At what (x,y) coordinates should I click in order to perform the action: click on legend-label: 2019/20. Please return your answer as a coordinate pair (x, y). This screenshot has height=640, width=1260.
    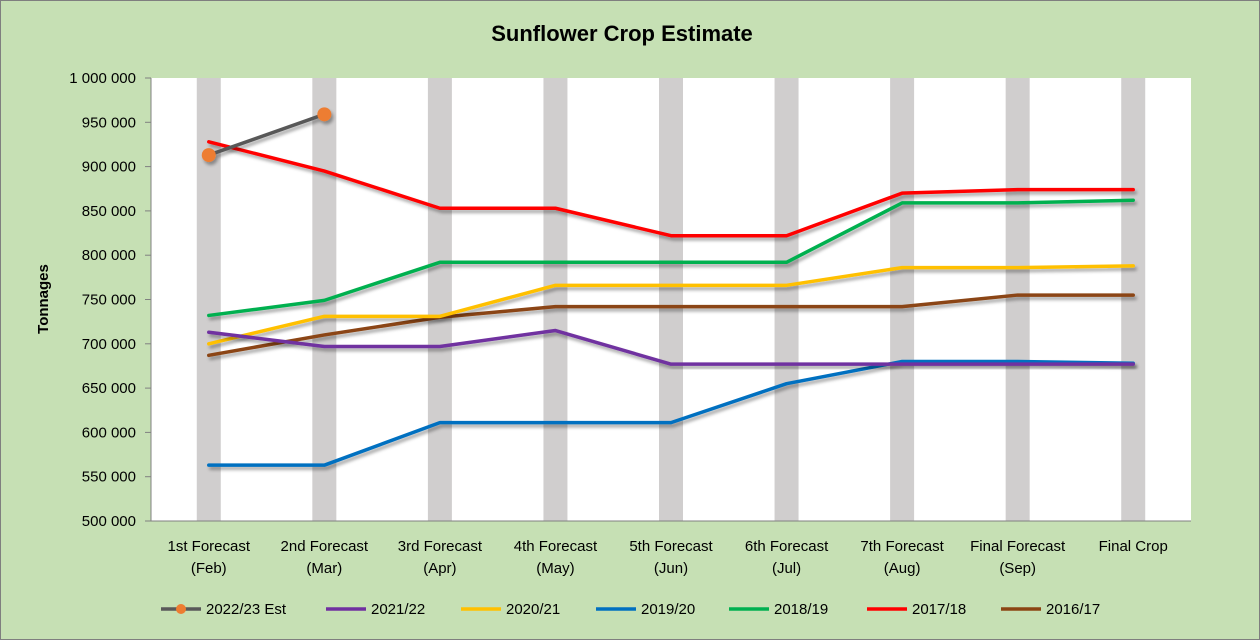
    Looking at the image, I should click on (668, 609).